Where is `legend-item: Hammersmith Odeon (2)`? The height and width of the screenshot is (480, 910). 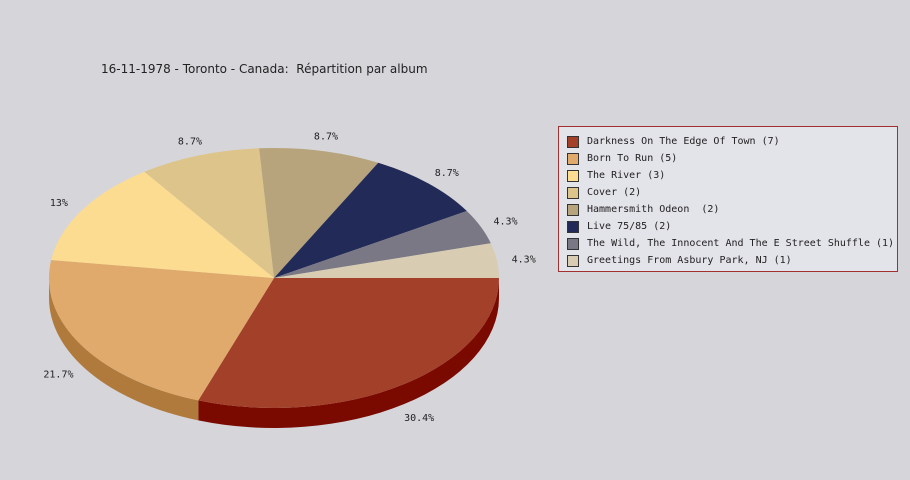
legend-item: Hammersmith Odeon (2) is located at coordinates (728, 209).